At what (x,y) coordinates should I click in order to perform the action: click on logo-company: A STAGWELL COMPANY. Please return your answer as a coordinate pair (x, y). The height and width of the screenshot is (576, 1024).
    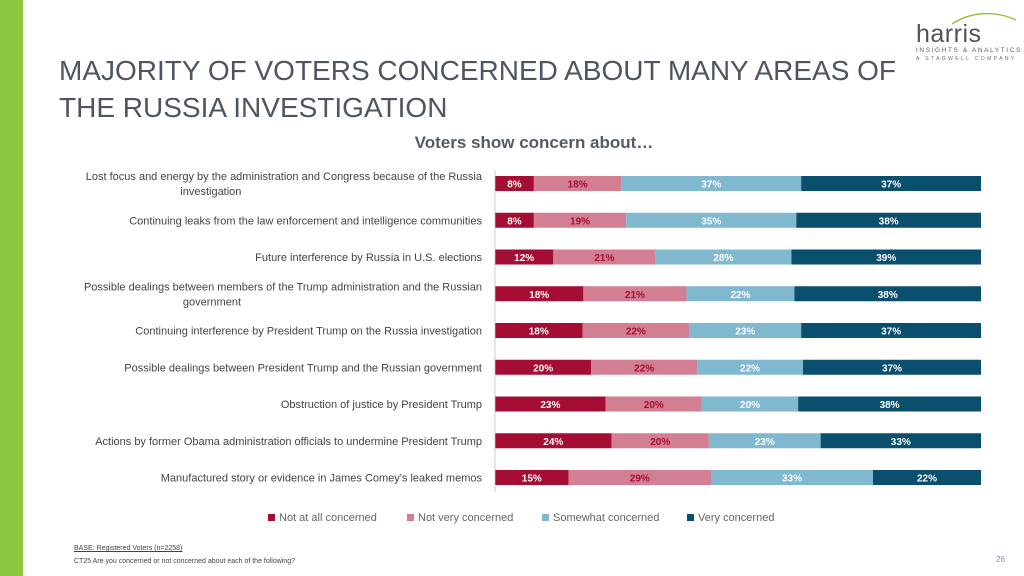
    Looking at the image, I should click on (966, 59).